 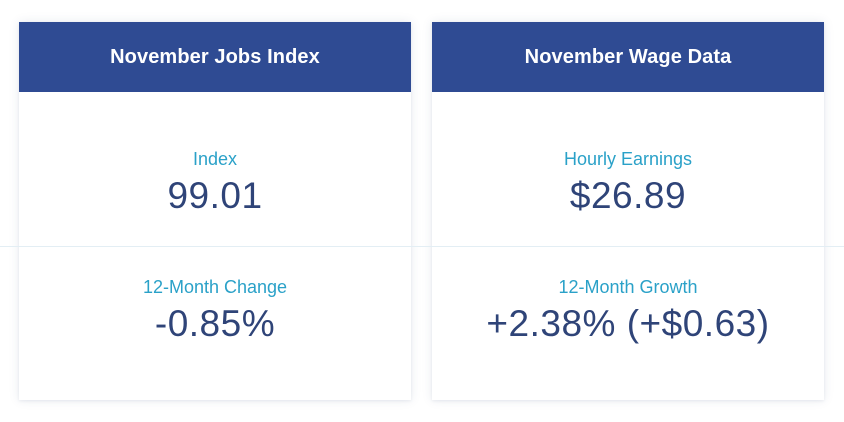 What do you see at coordinates (628, 195) in the screenshot?
I see `hourly-earnings-value: $26.89` at bounding box center [628, 195].